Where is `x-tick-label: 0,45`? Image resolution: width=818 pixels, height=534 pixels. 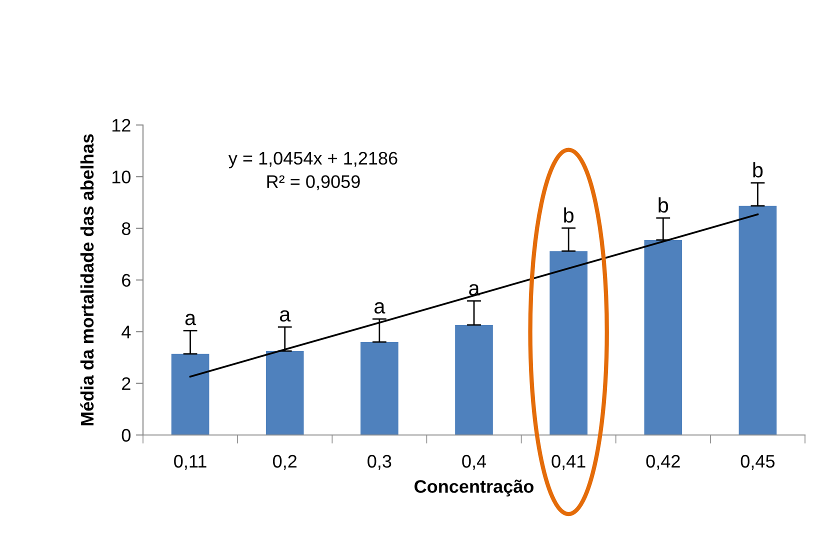
x-tick-label: 0,45 is located at coordinates (757, 462).